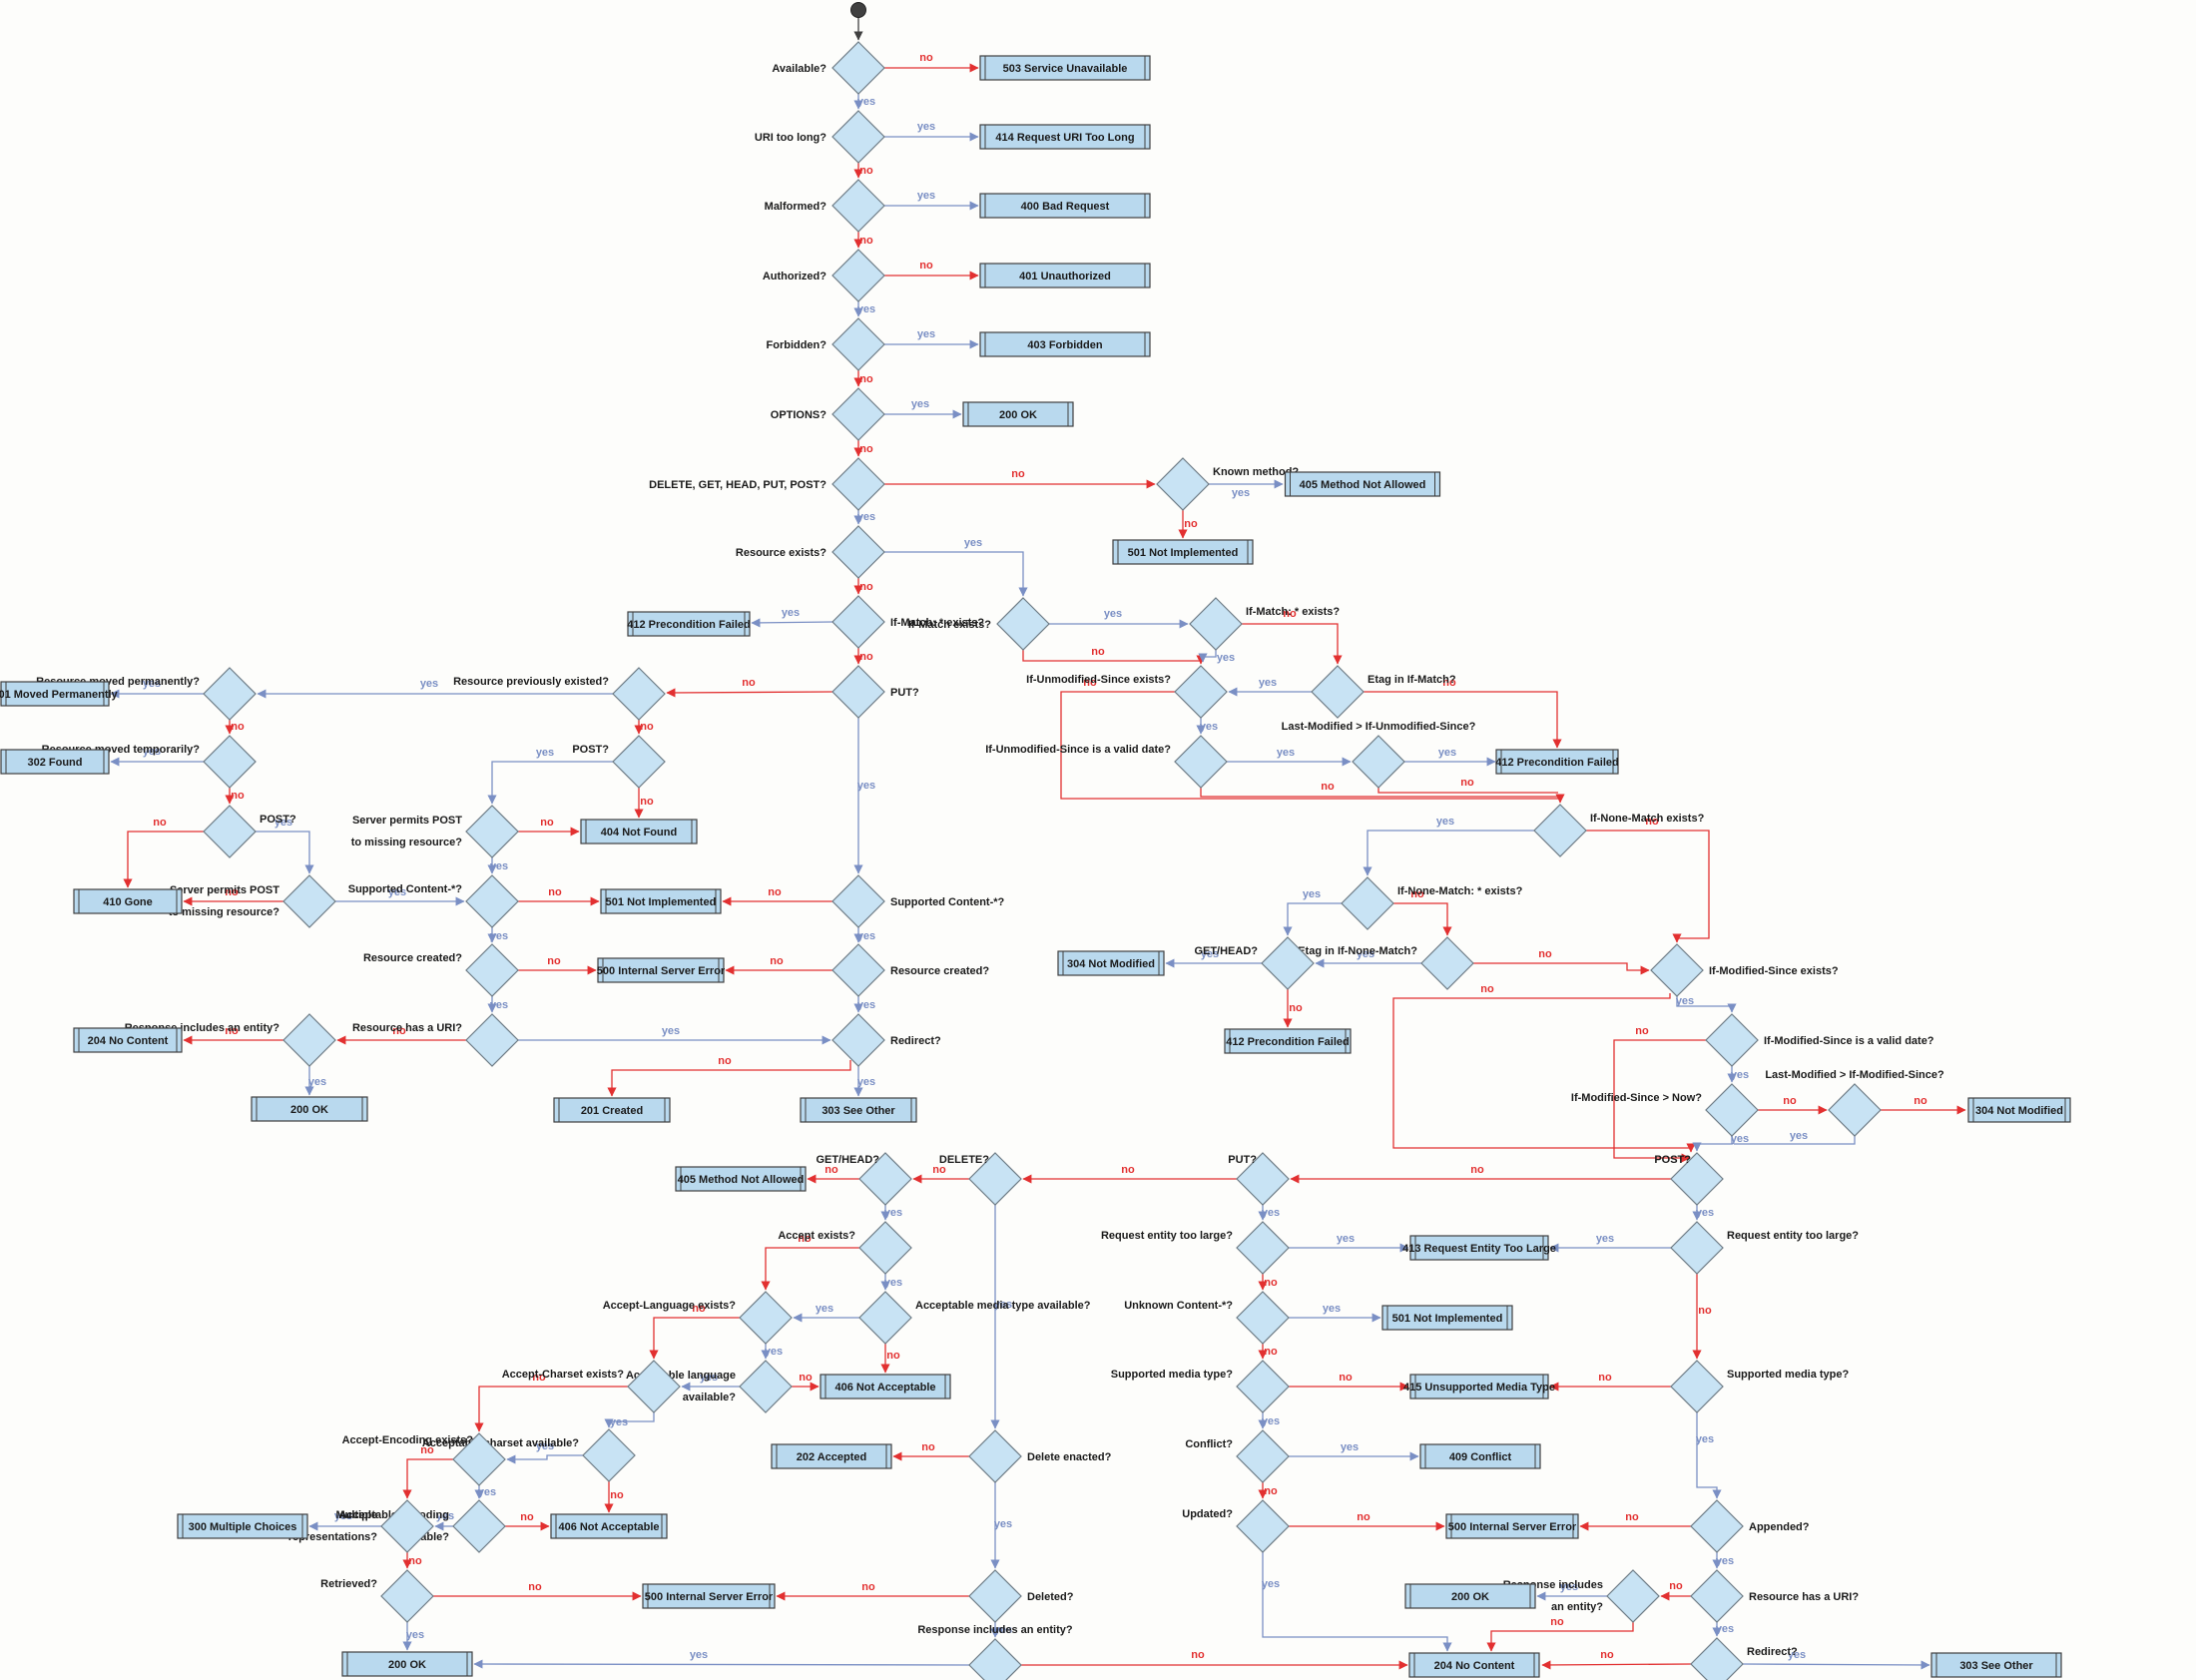  I want to click on decision-d_lavail, so click(766, 1386).